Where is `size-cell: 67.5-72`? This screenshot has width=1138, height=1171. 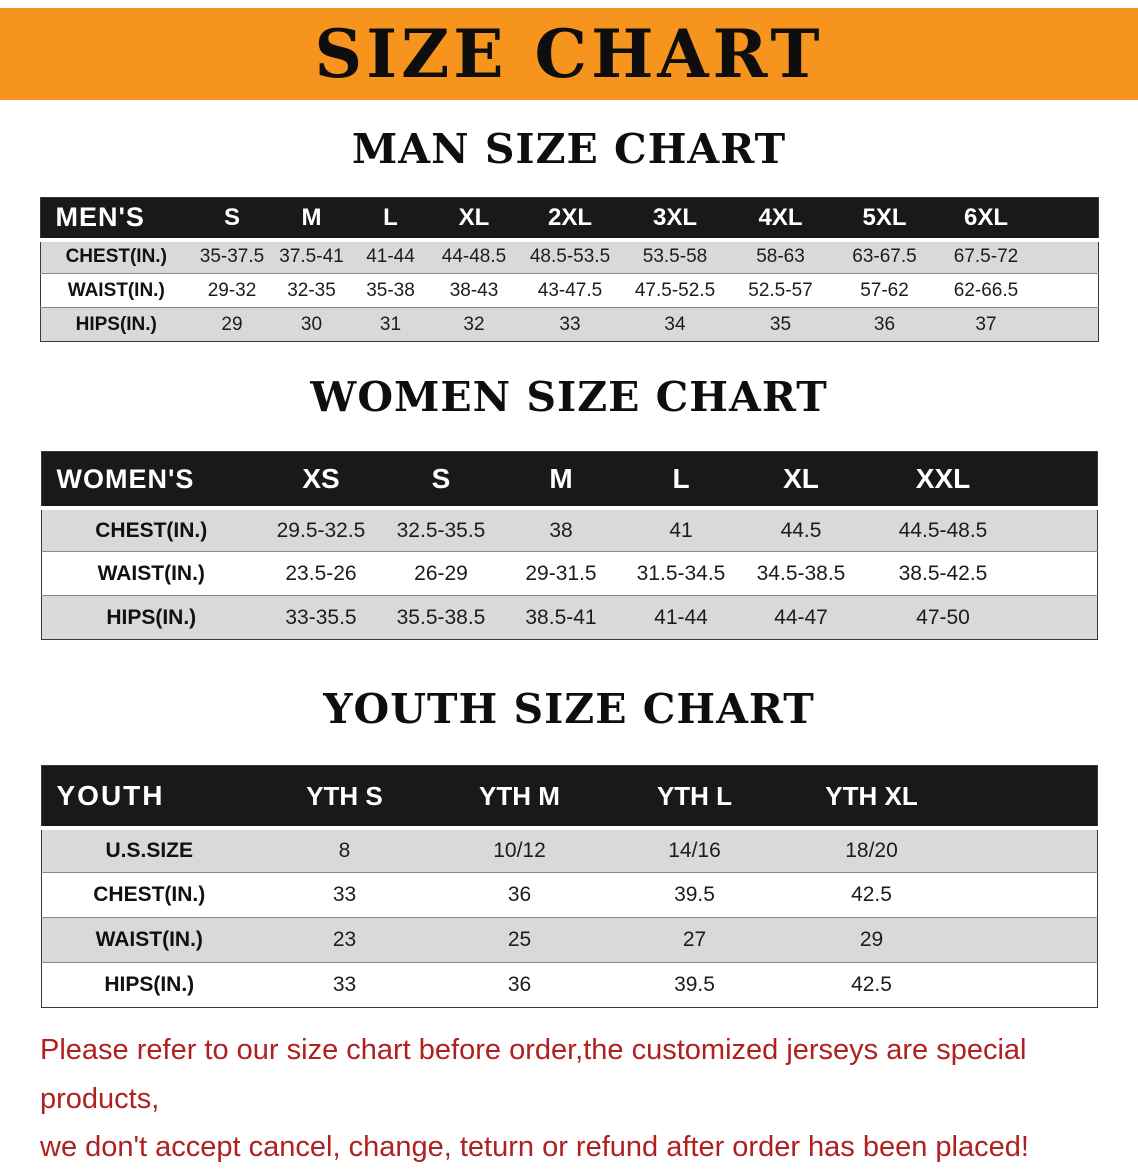 size-cell: 67.5-72 is located at coordinates (986, 257).